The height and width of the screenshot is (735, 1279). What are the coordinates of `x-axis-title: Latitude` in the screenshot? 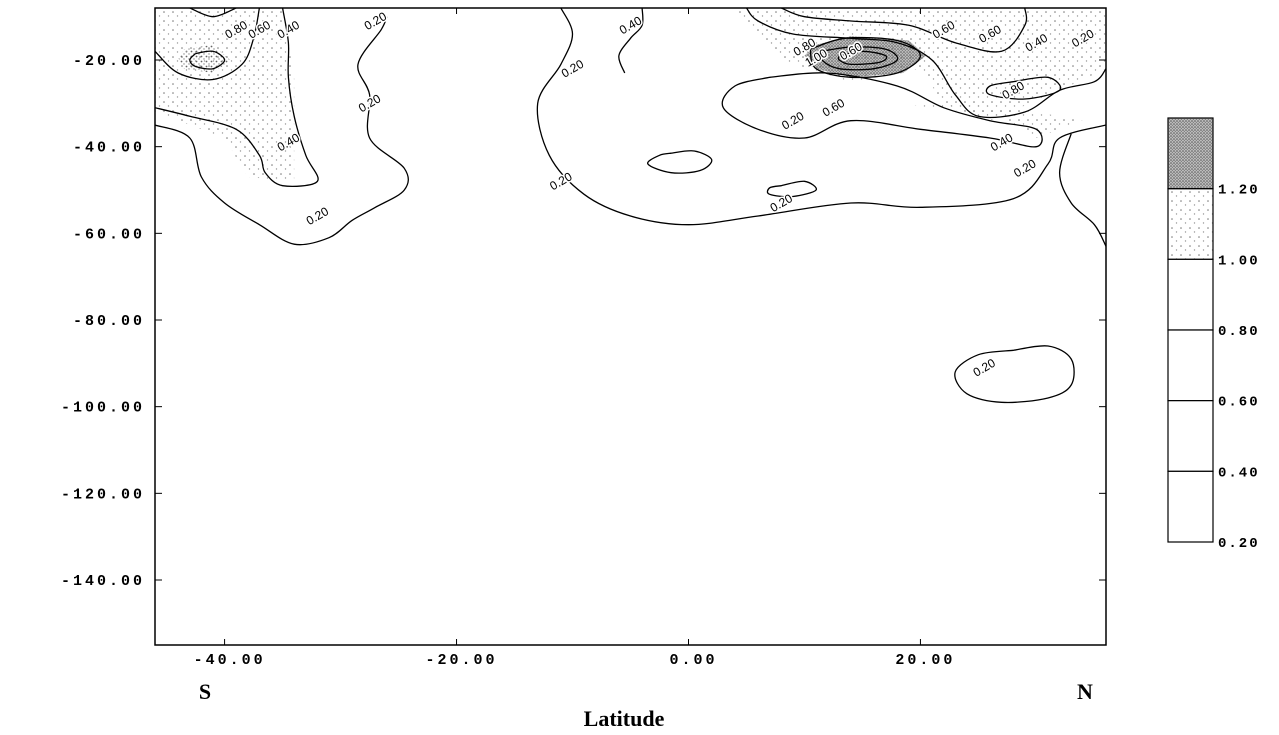 It's located at (624, 718).